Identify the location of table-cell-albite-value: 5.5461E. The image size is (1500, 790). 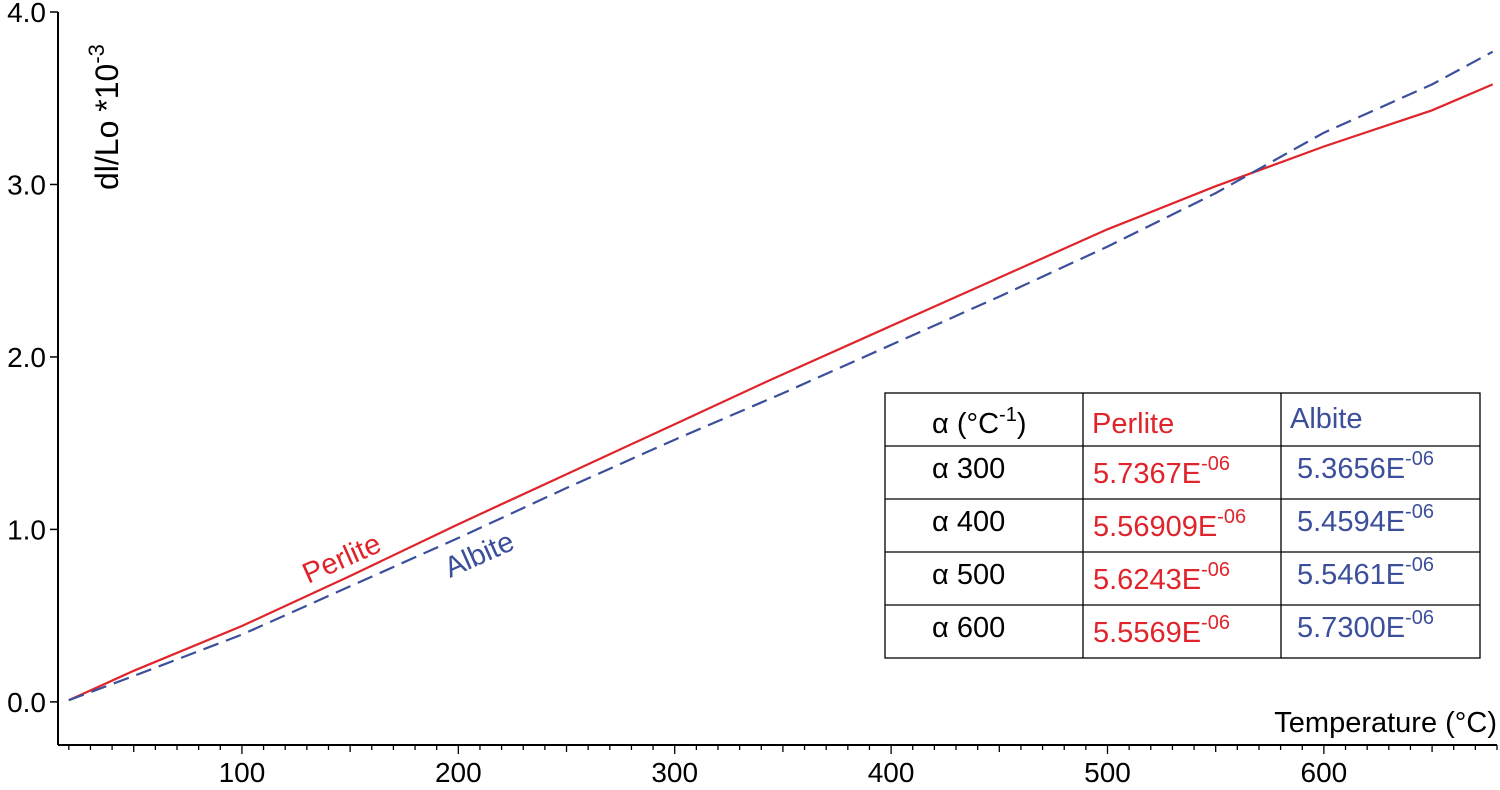
(1351, 575).